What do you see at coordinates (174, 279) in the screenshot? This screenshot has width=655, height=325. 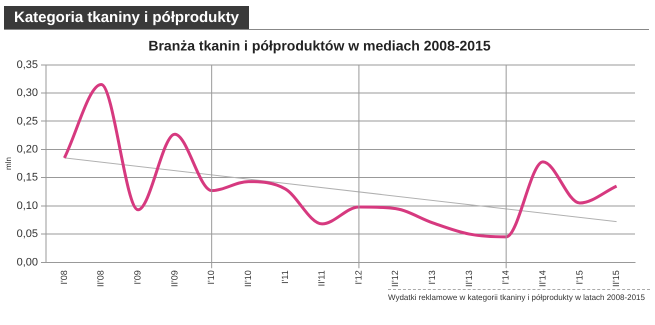 I see `x-tick-label: II'09` at bounding box center [174, 279].